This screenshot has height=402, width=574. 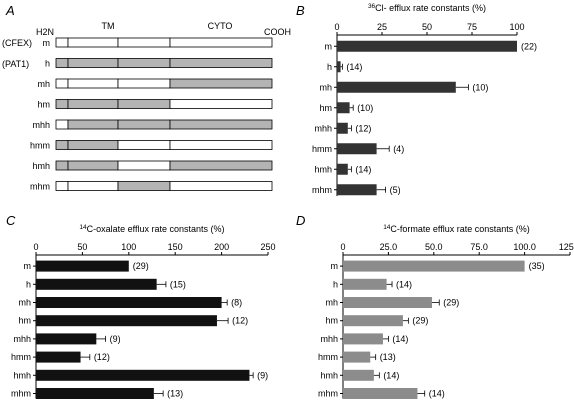 What do you see at coordinates (566, 247) in the screenshot?
I see `x-tick-label: 125.0` at bounding box center [566, 247].